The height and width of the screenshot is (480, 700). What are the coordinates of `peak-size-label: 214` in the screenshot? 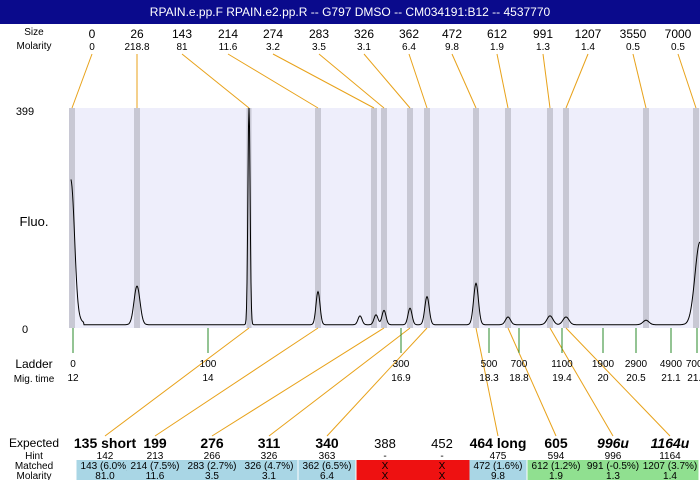 It's located at (228, 34).